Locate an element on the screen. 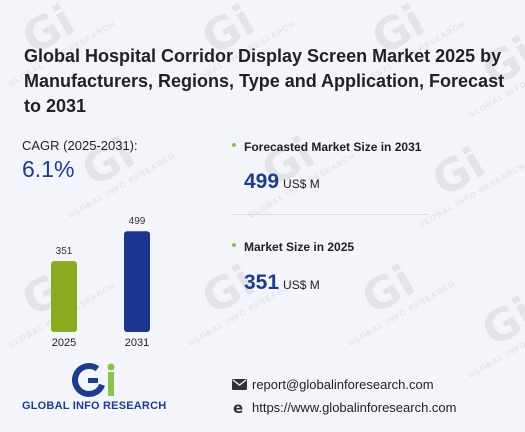  svg-text: e is located at coordinates (238, 408).